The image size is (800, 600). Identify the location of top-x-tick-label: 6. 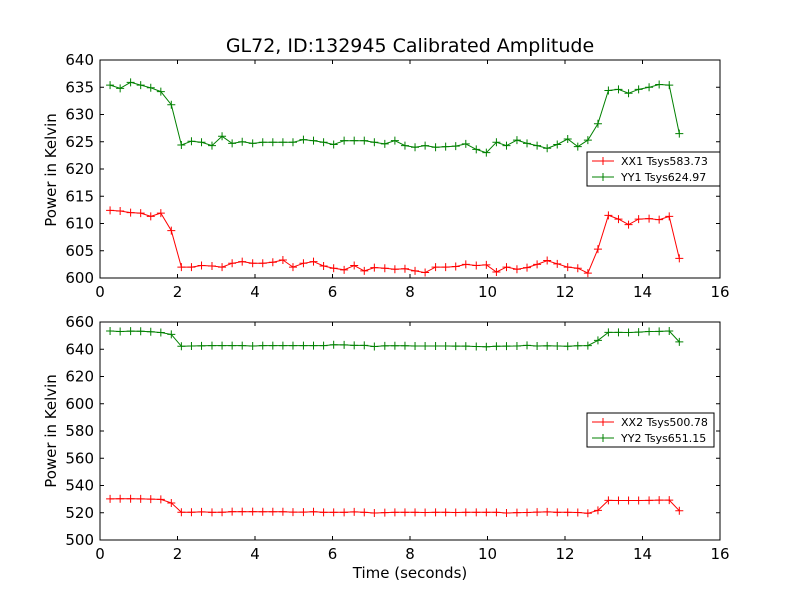
(333, 292).